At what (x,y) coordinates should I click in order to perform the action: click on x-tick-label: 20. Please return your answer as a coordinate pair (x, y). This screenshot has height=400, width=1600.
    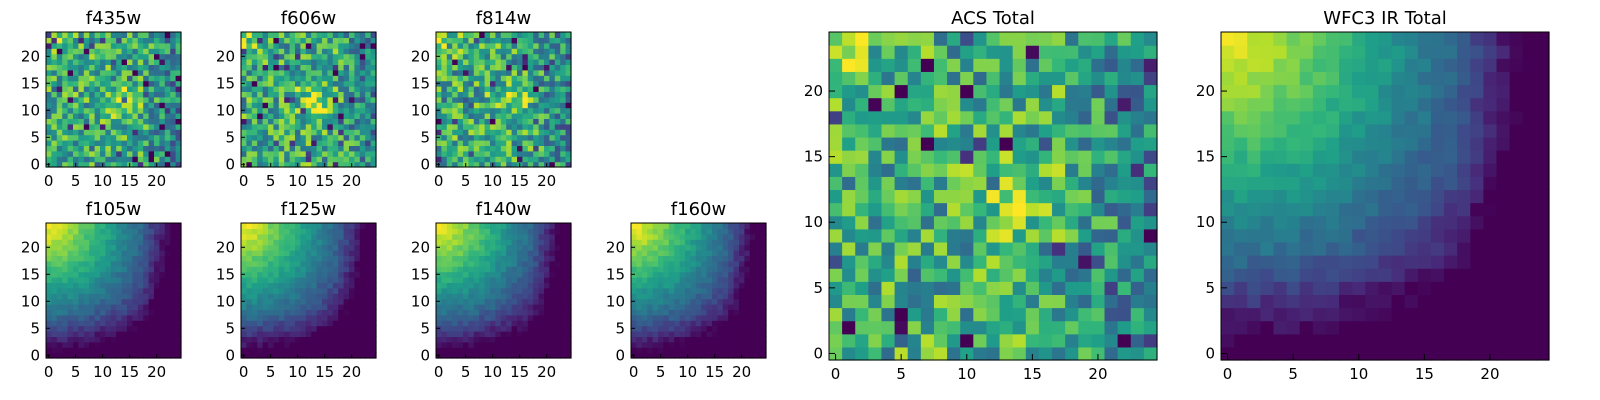
    Looking at the image, I should click on (546, 372).